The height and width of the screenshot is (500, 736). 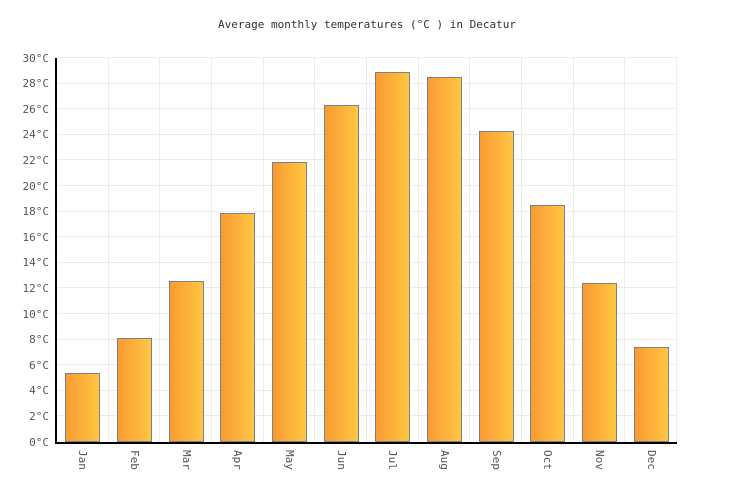 I want to click on bar-dec, so click(x=651, y=394).